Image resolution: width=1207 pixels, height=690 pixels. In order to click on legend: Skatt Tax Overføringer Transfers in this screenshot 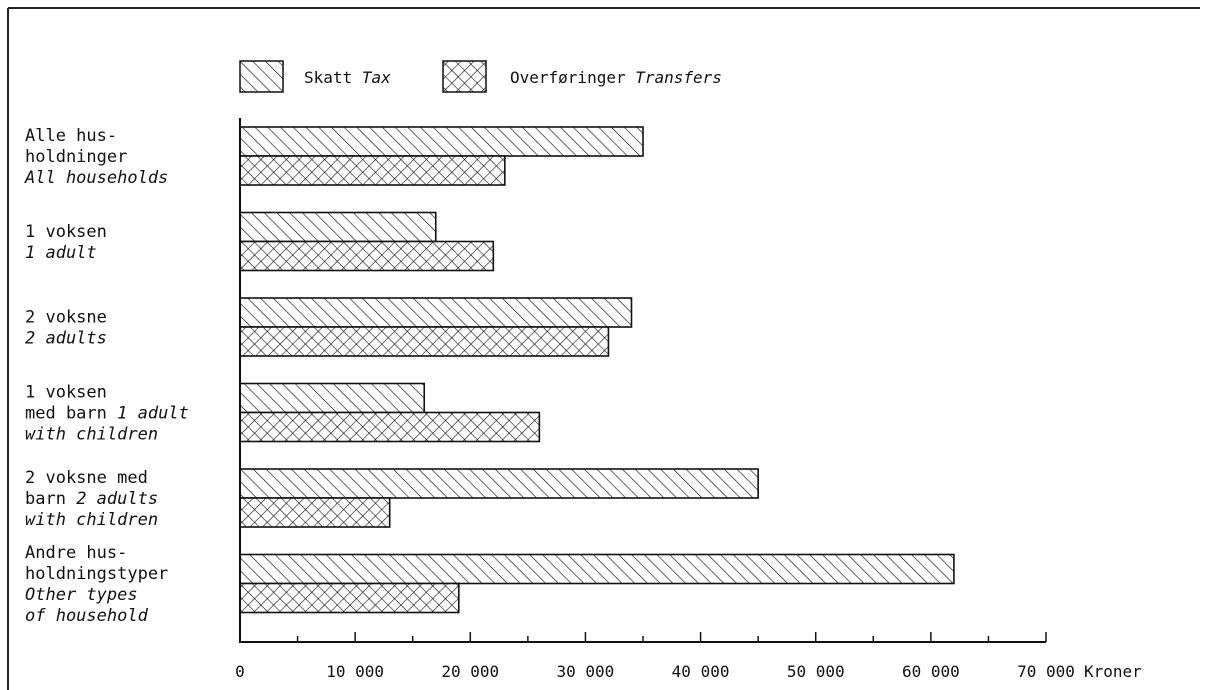, I will do `click(480, 76)`.